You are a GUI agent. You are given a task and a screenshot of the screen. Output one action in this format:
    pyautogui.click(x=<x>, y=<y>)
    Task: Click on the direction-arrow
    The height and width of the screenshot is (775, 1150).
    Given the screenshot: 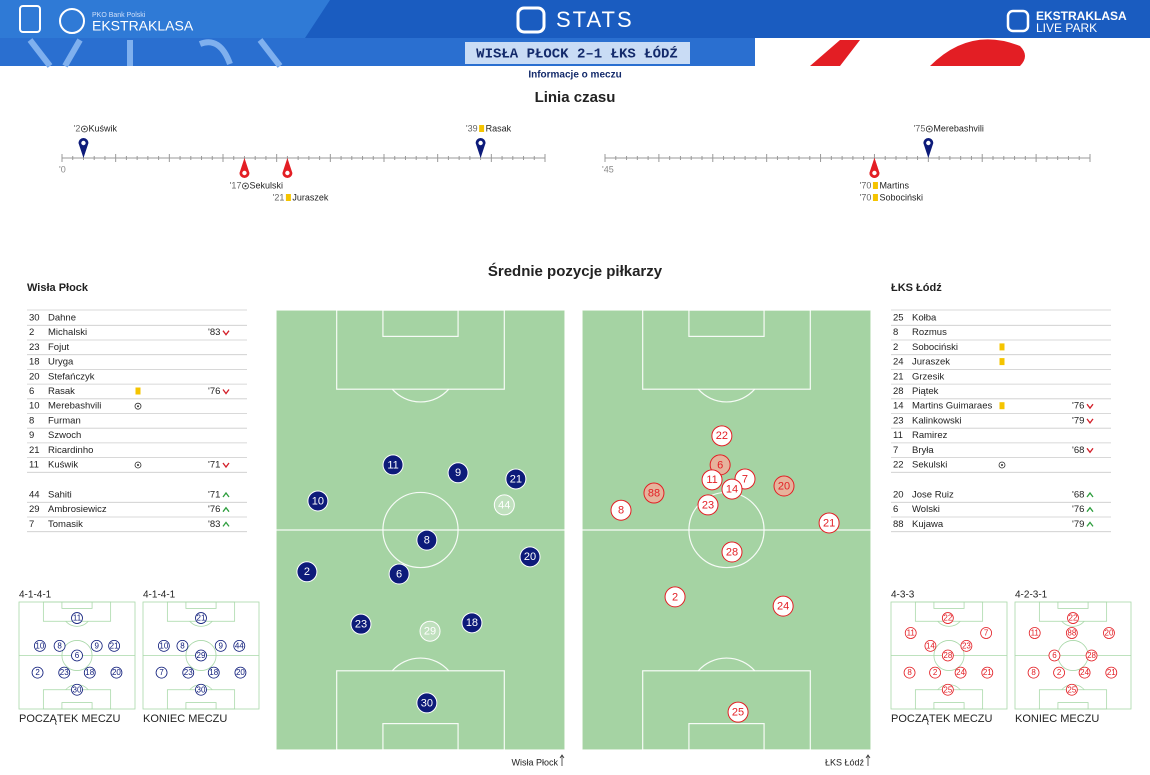 What is the action you would take?
    pyautogui.click(x=562, y=760)
    